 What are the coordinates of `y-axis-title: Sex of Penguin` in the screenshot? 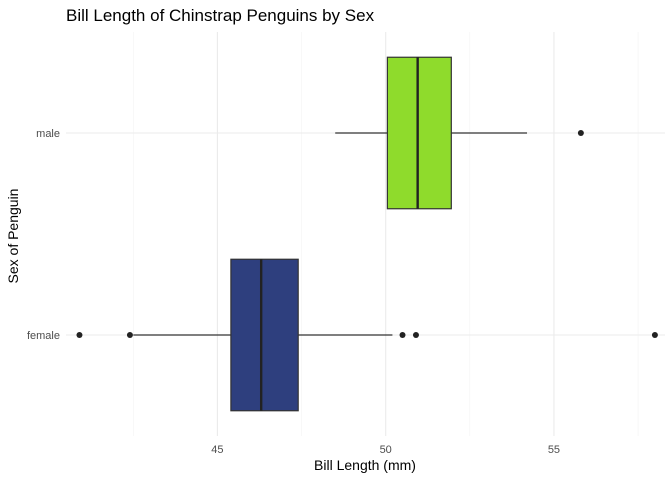 It's located at (13, 236).